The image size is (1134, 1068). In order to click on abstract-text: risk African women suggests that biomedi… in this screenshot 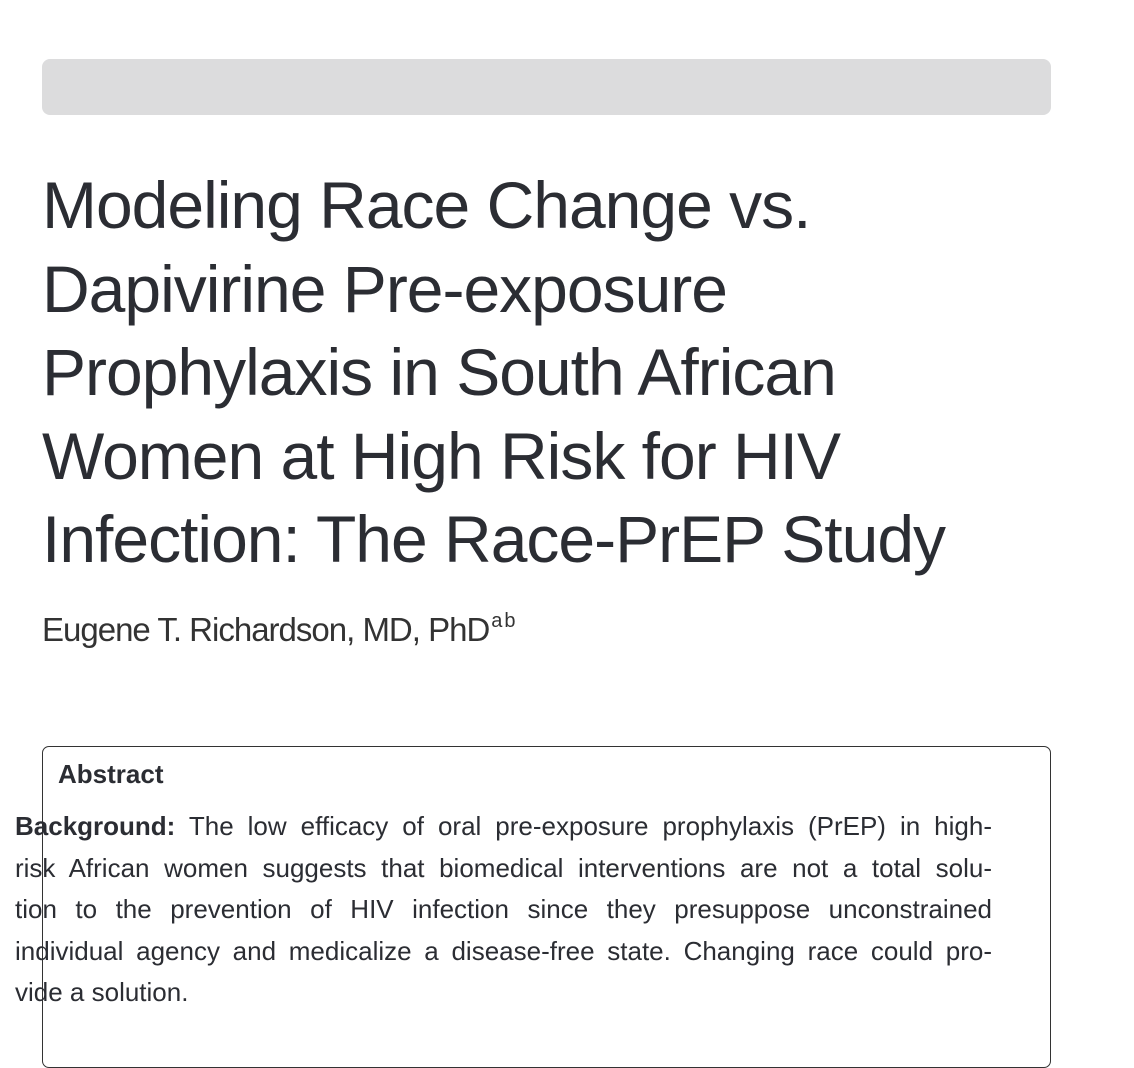, I will do `click(503, 867)`.